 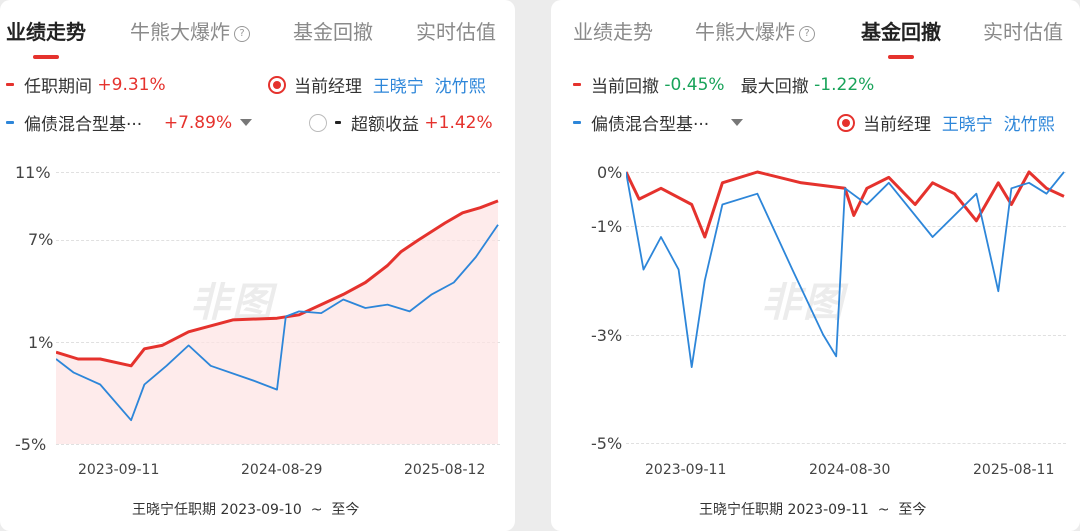 I want to click on legend-benchmark: 偏债混合型基···, so click(x=658, y=122).